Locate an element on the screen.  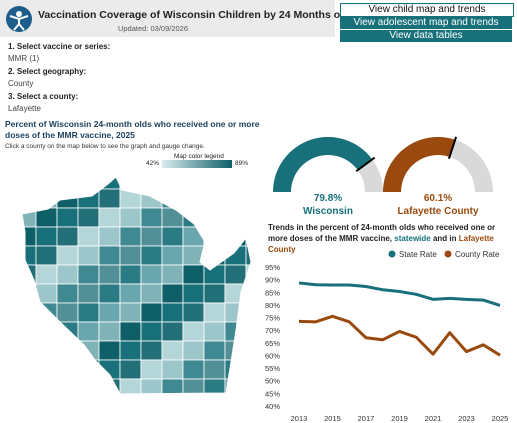
logo-figure is located at coordinates (19, 23).